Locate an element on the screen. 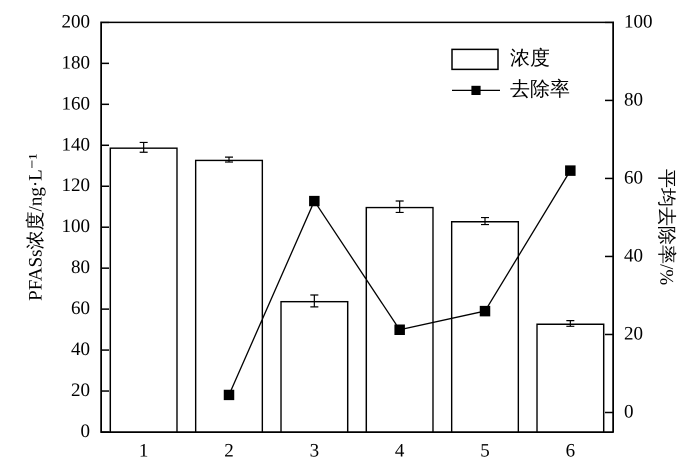 This screenshot has width=700, height=472. y-tick-label: 60 is located at coordinates (80, 309).